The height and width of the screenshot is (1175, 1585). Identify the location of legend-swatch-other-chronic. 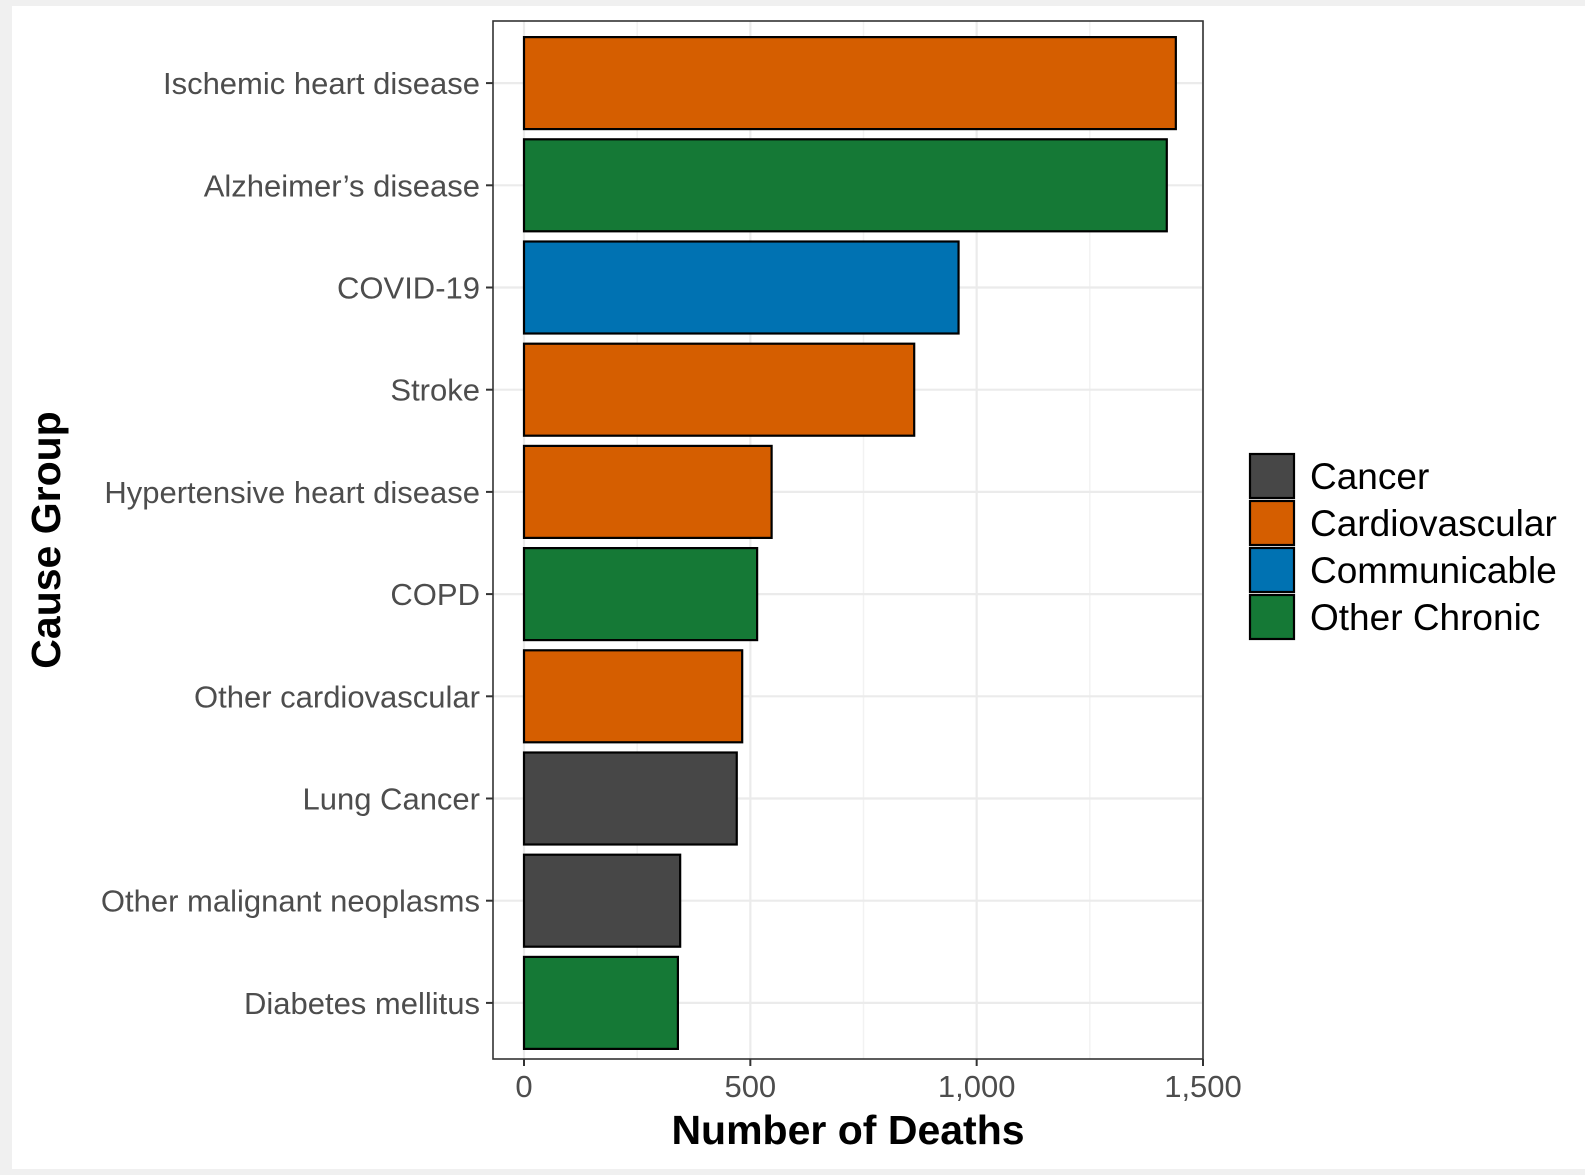
(1272, 617).